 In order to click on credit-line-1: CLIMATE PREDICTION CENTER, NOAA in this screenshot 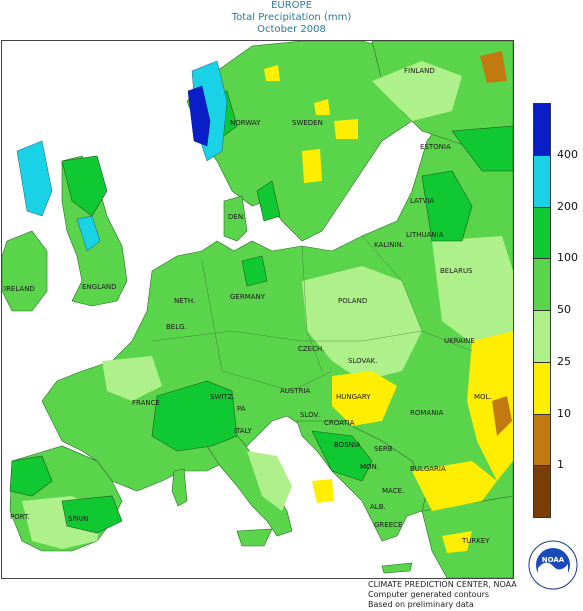, I will do `click(442, 584)`.